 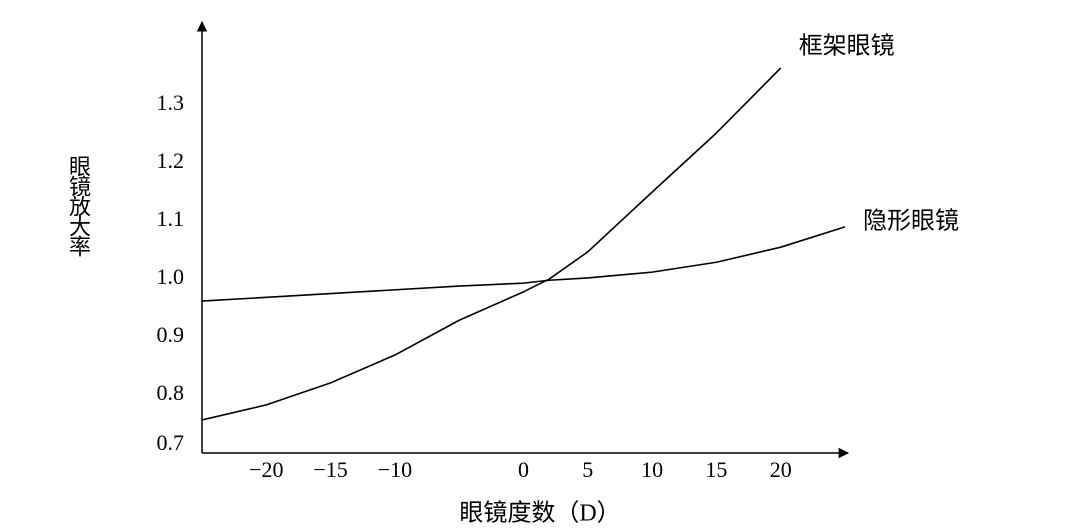 I want to click on y-tick-label: 1.3, so click(x=171, y=102).